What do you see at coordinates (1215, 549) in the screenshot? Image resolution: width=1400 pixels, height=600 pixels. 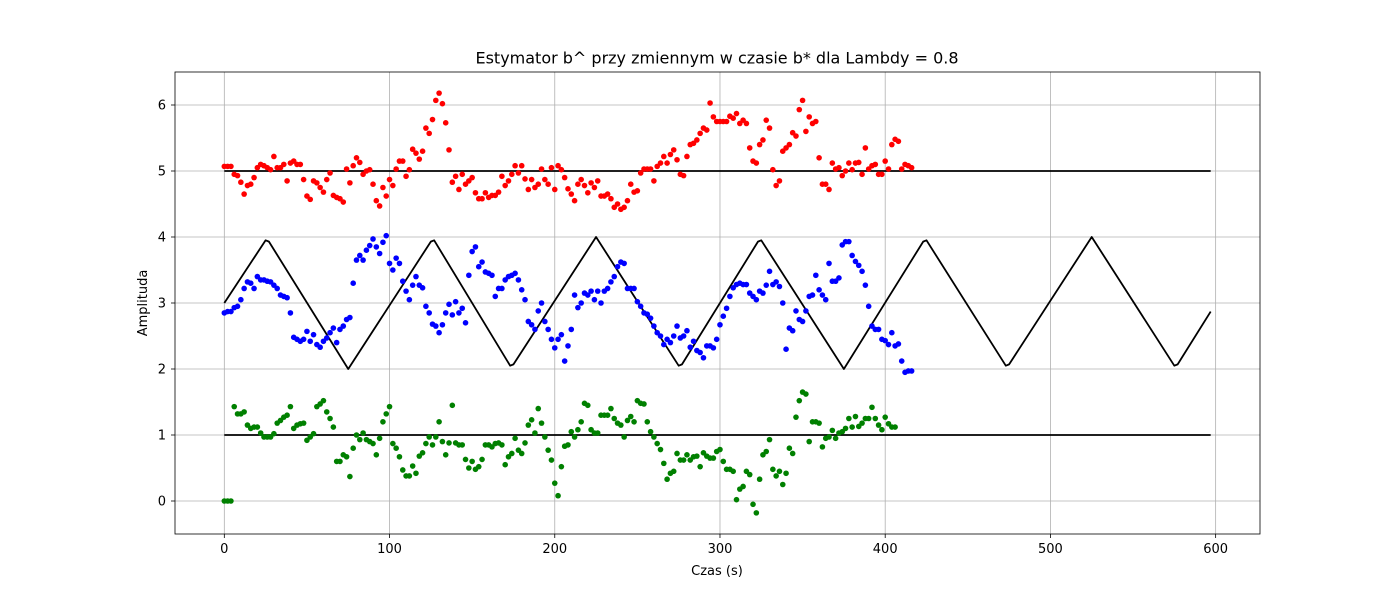 I see `x-tick-label: 600` at bounding box center [1215, 549].